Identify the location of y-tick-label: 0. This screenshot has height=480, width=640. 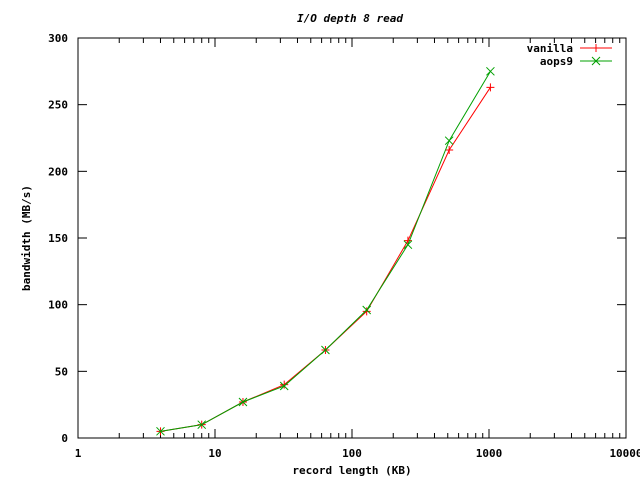
(64, 438).